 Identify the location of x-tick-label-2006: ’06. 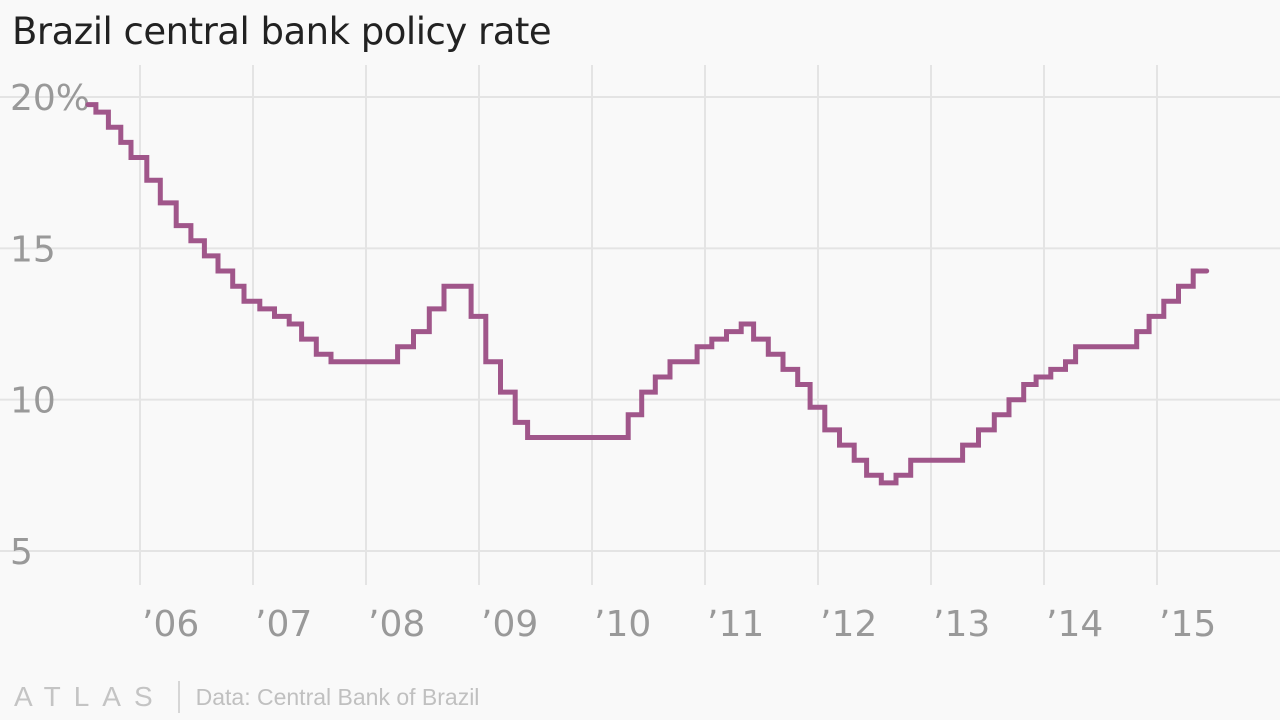
(170, 624).